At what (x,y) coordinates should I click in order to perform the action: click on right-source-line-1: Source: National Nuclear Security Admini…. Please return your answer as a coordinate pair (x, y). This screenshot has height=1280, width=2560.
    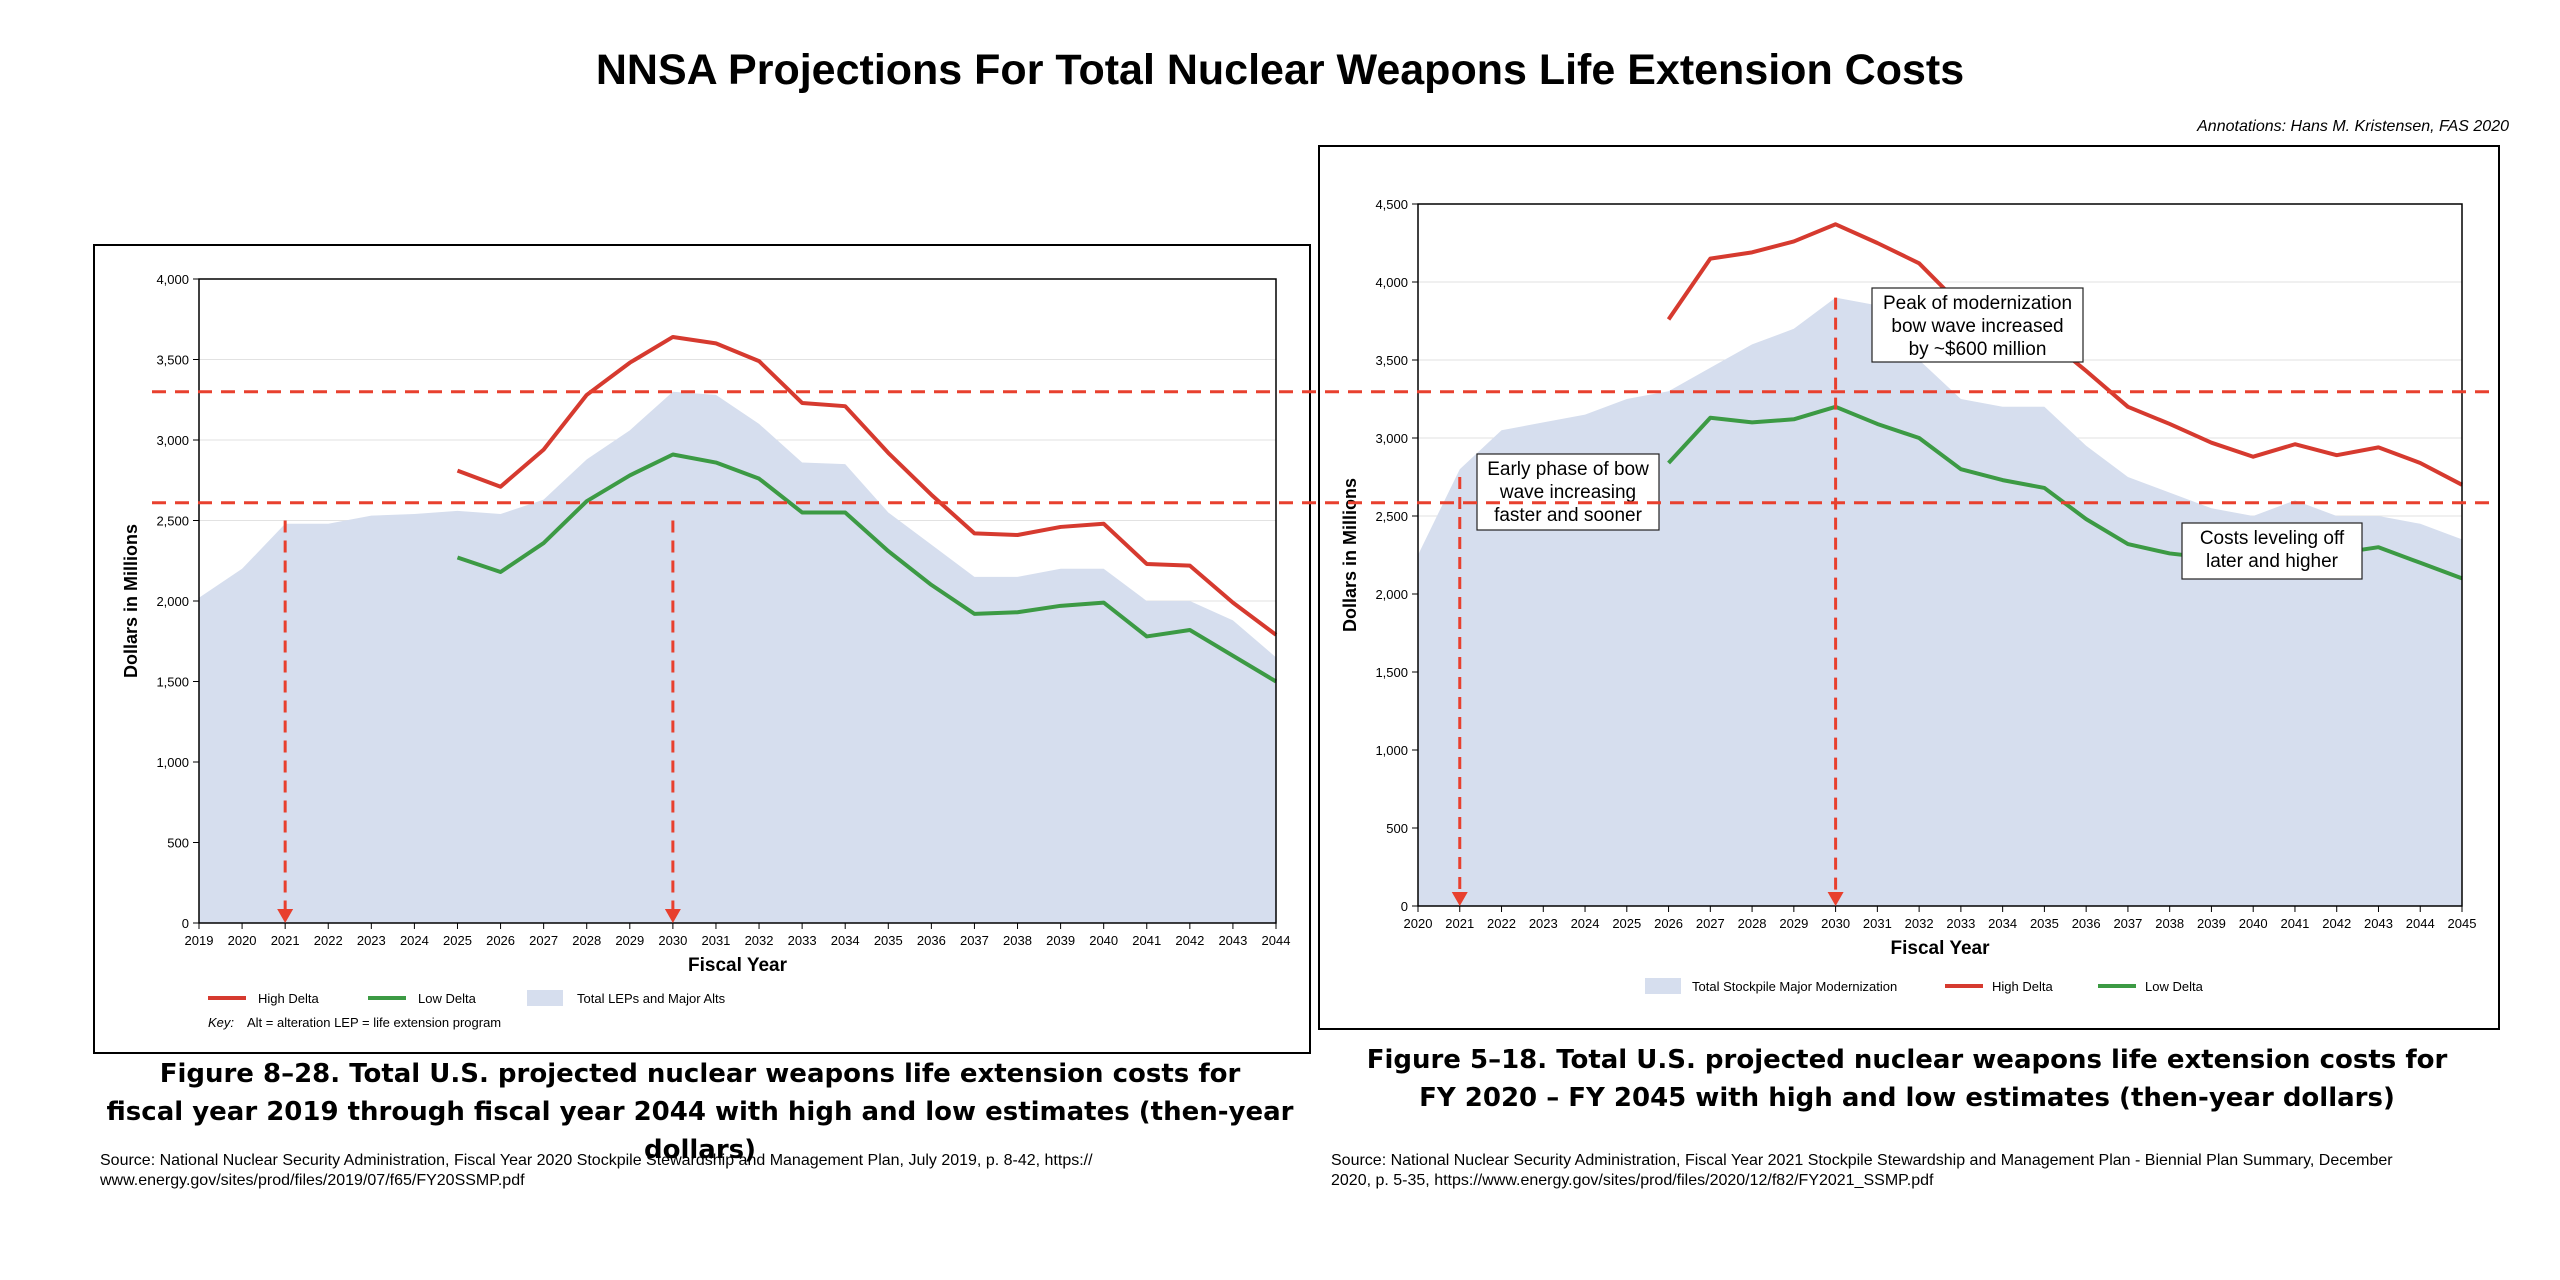
    Looking at the image, I should click on (1862, 1160).